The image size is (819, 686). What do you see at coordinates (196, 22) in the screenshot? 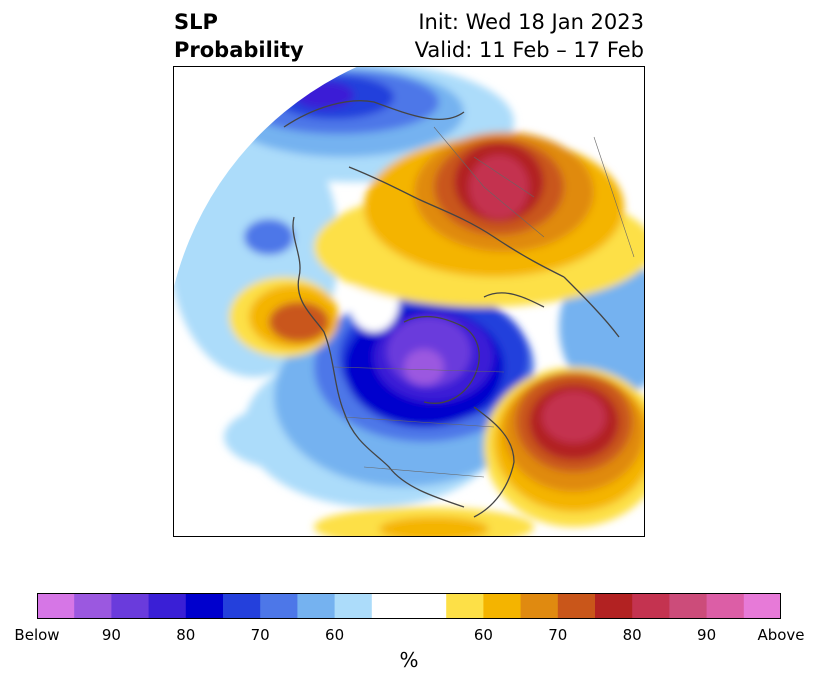
I see `title-variable: SLP` at bounding box center [196, 22].